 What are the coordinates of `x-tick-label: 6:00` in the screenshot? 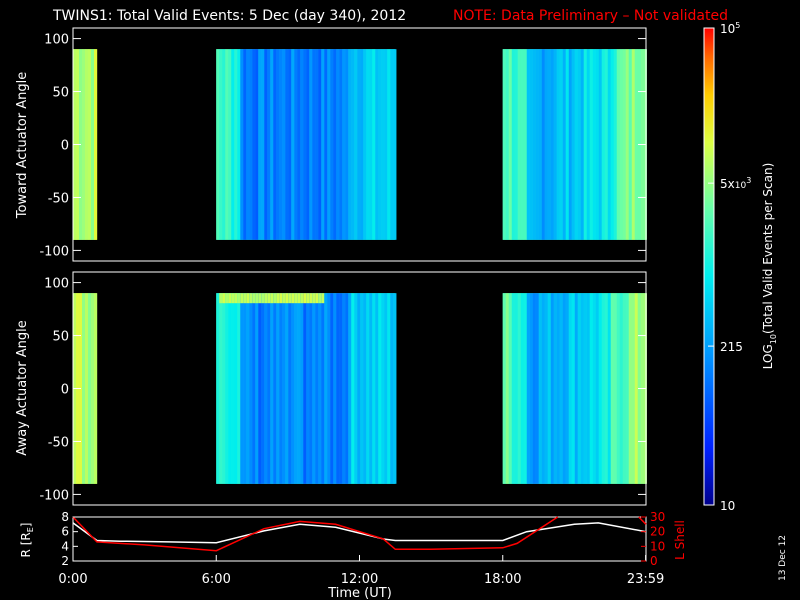 It's located at (216, 579).